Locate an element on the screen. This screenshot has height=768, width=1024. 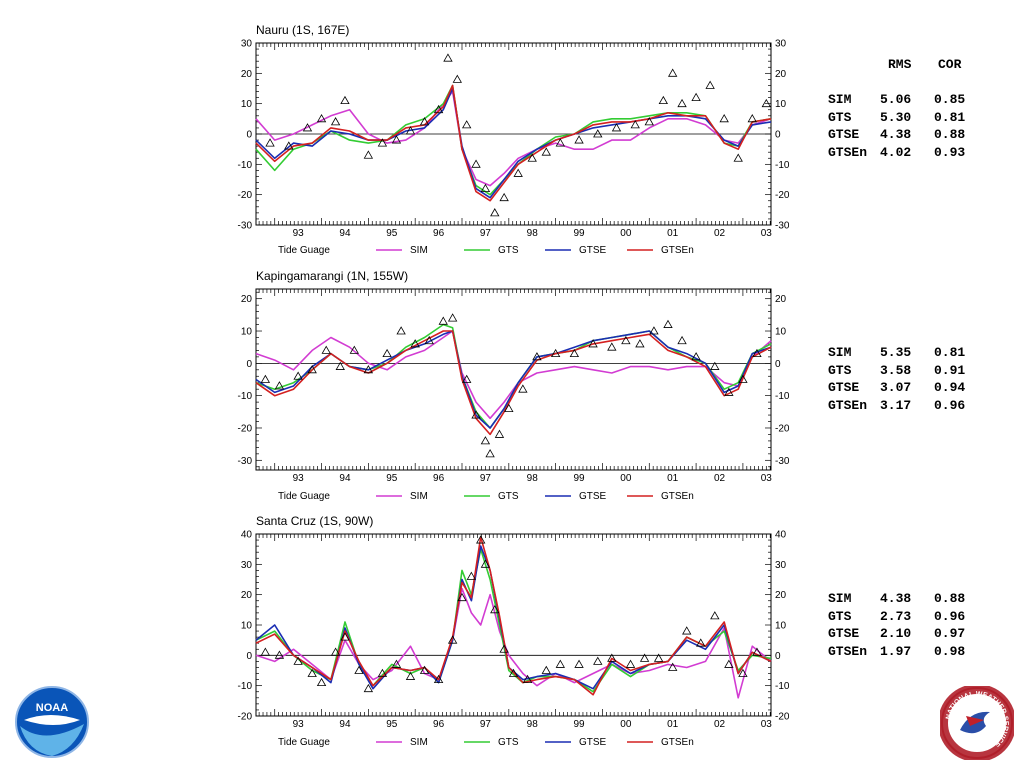
stat-rms: 4.02 is located at coordinates (896, 152).